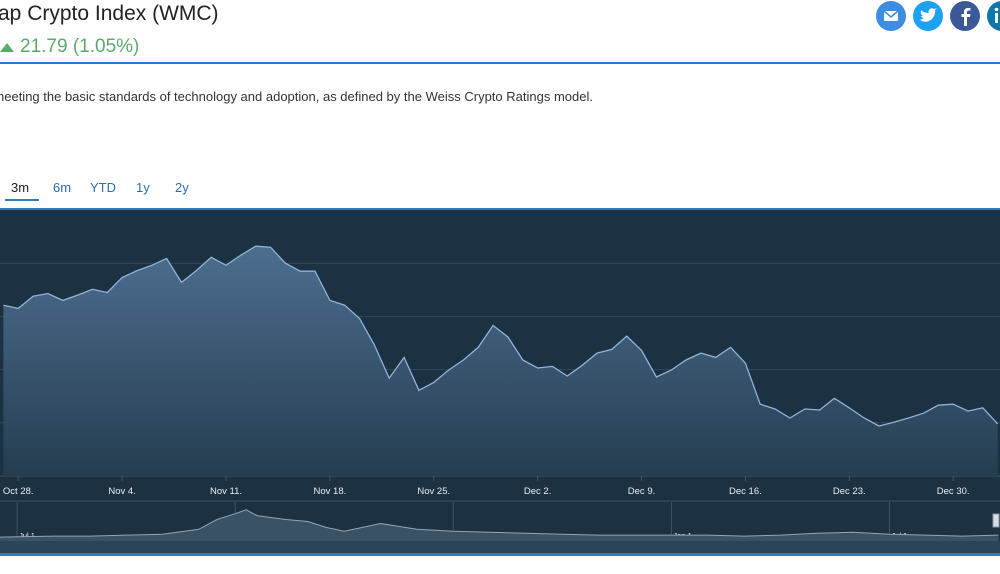  Describe the element at coordinates (62, 187) in the screenshot. I see `range-tab: 6m` at that location.